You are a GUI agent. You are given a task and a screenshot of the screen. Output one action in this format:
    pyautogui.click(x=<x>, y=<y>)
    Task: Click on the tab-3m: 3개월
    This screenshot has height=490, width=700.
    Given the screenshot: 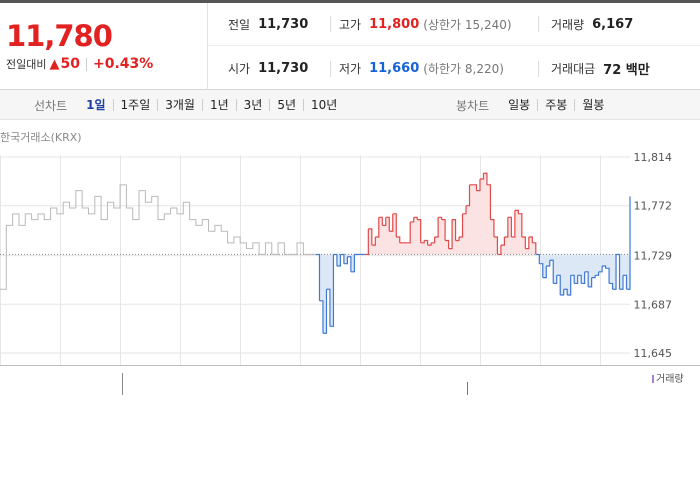 What is the action you would take?
    pyautogui.click(x=179, y=105)
    